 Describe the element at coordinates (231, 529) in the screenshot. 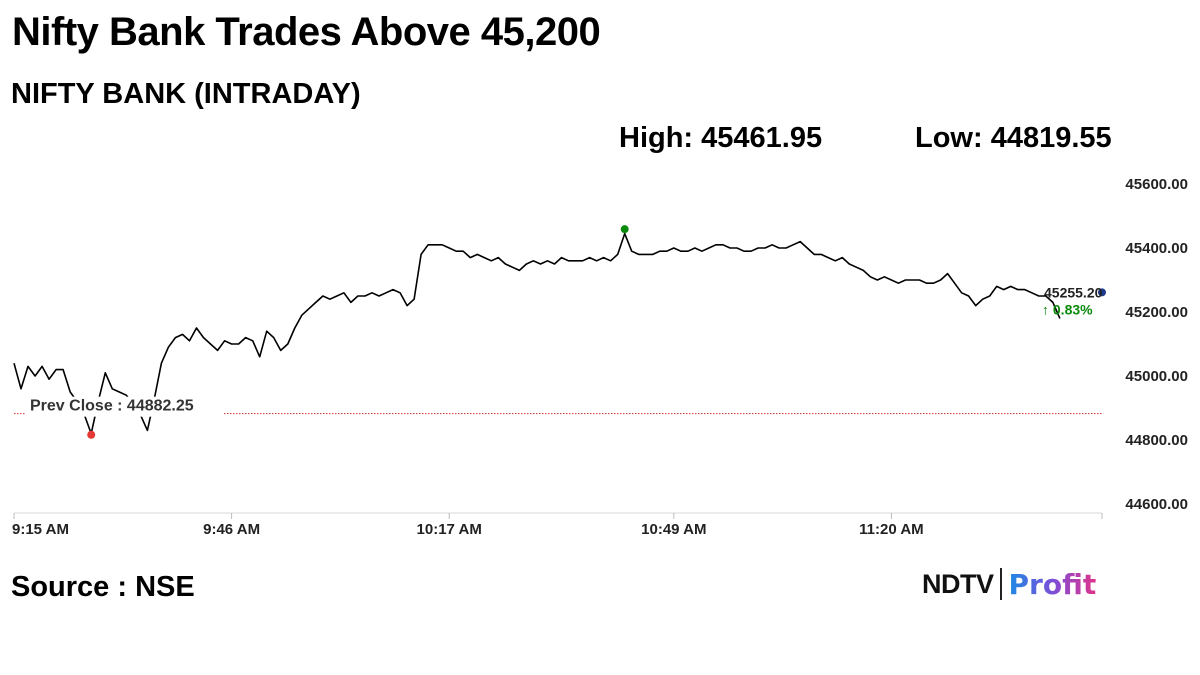

I see `x-tick-label: 9:46 AM` at that location.